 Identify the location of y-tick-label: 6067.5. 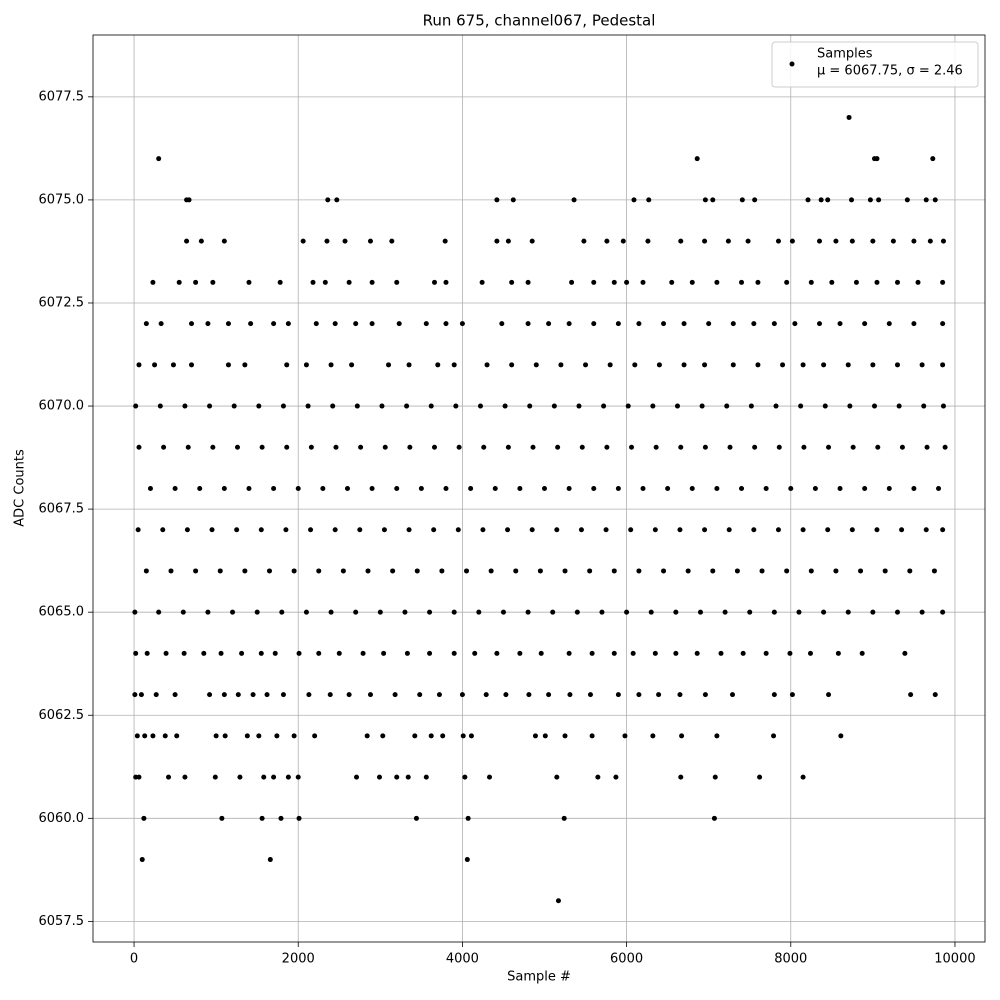
(62, 509).